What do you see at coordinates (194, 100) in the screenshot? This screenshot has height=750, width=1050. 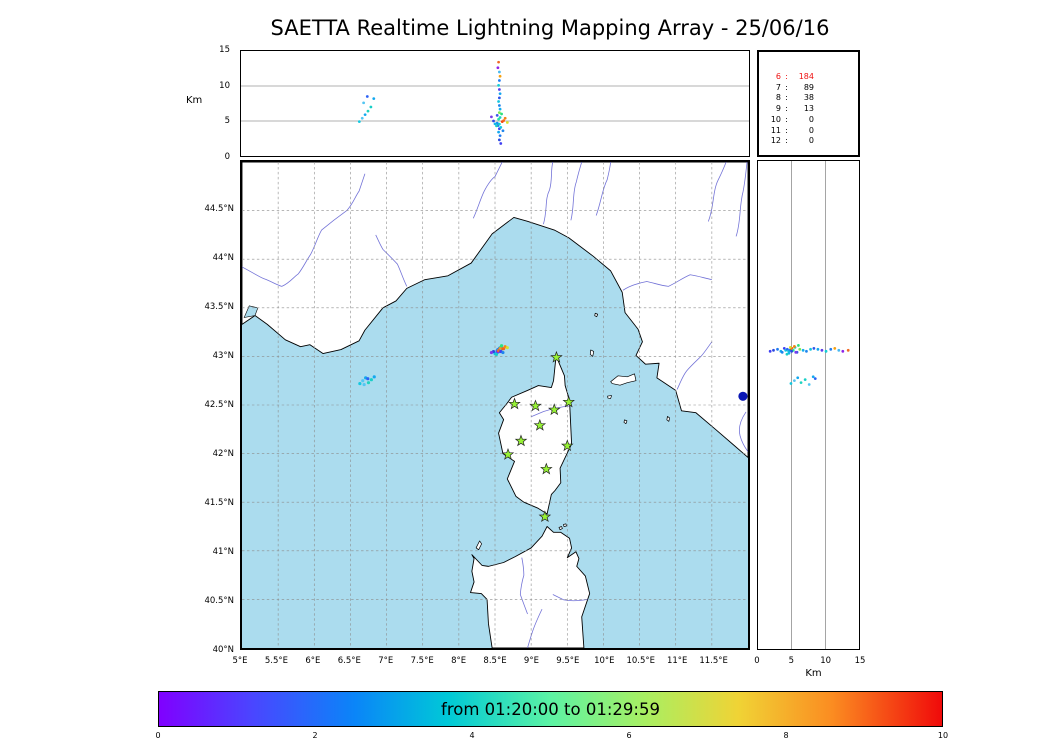 I see `altitude-axis-label-top: Km` at bounding box center [194, 100].